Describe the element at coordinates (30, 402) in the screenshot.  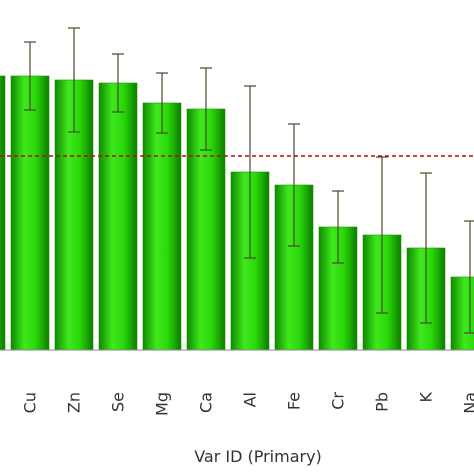
I see `x-tick-label: Cu` at that location.